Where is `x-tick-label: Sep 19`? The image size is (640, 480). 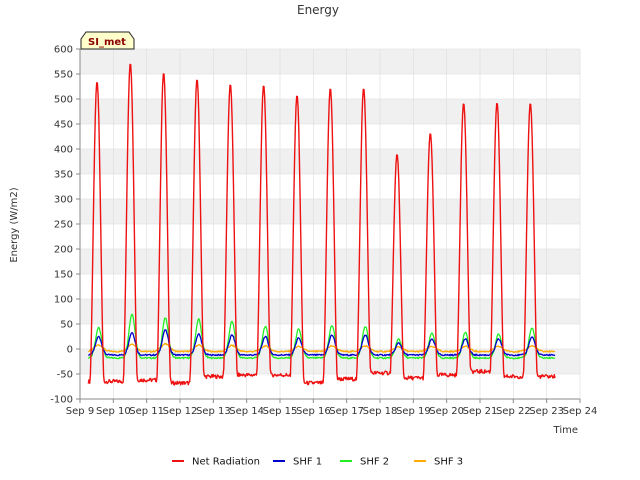
x-tick-label: Sep 19 is located at coordinates (413, 411).